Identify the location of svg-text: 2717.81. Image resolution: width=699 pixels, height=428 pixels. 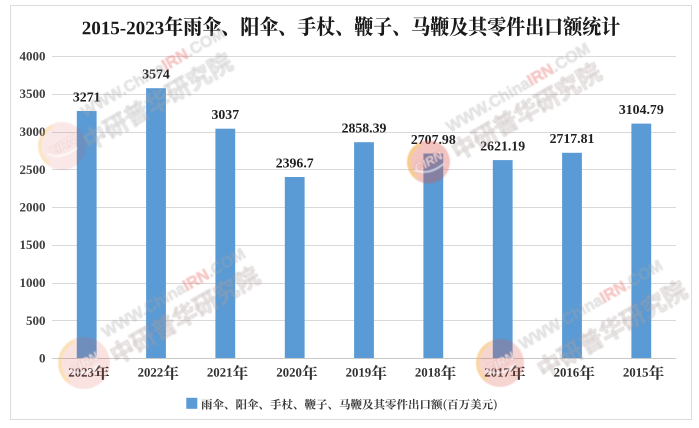
(572, 138).